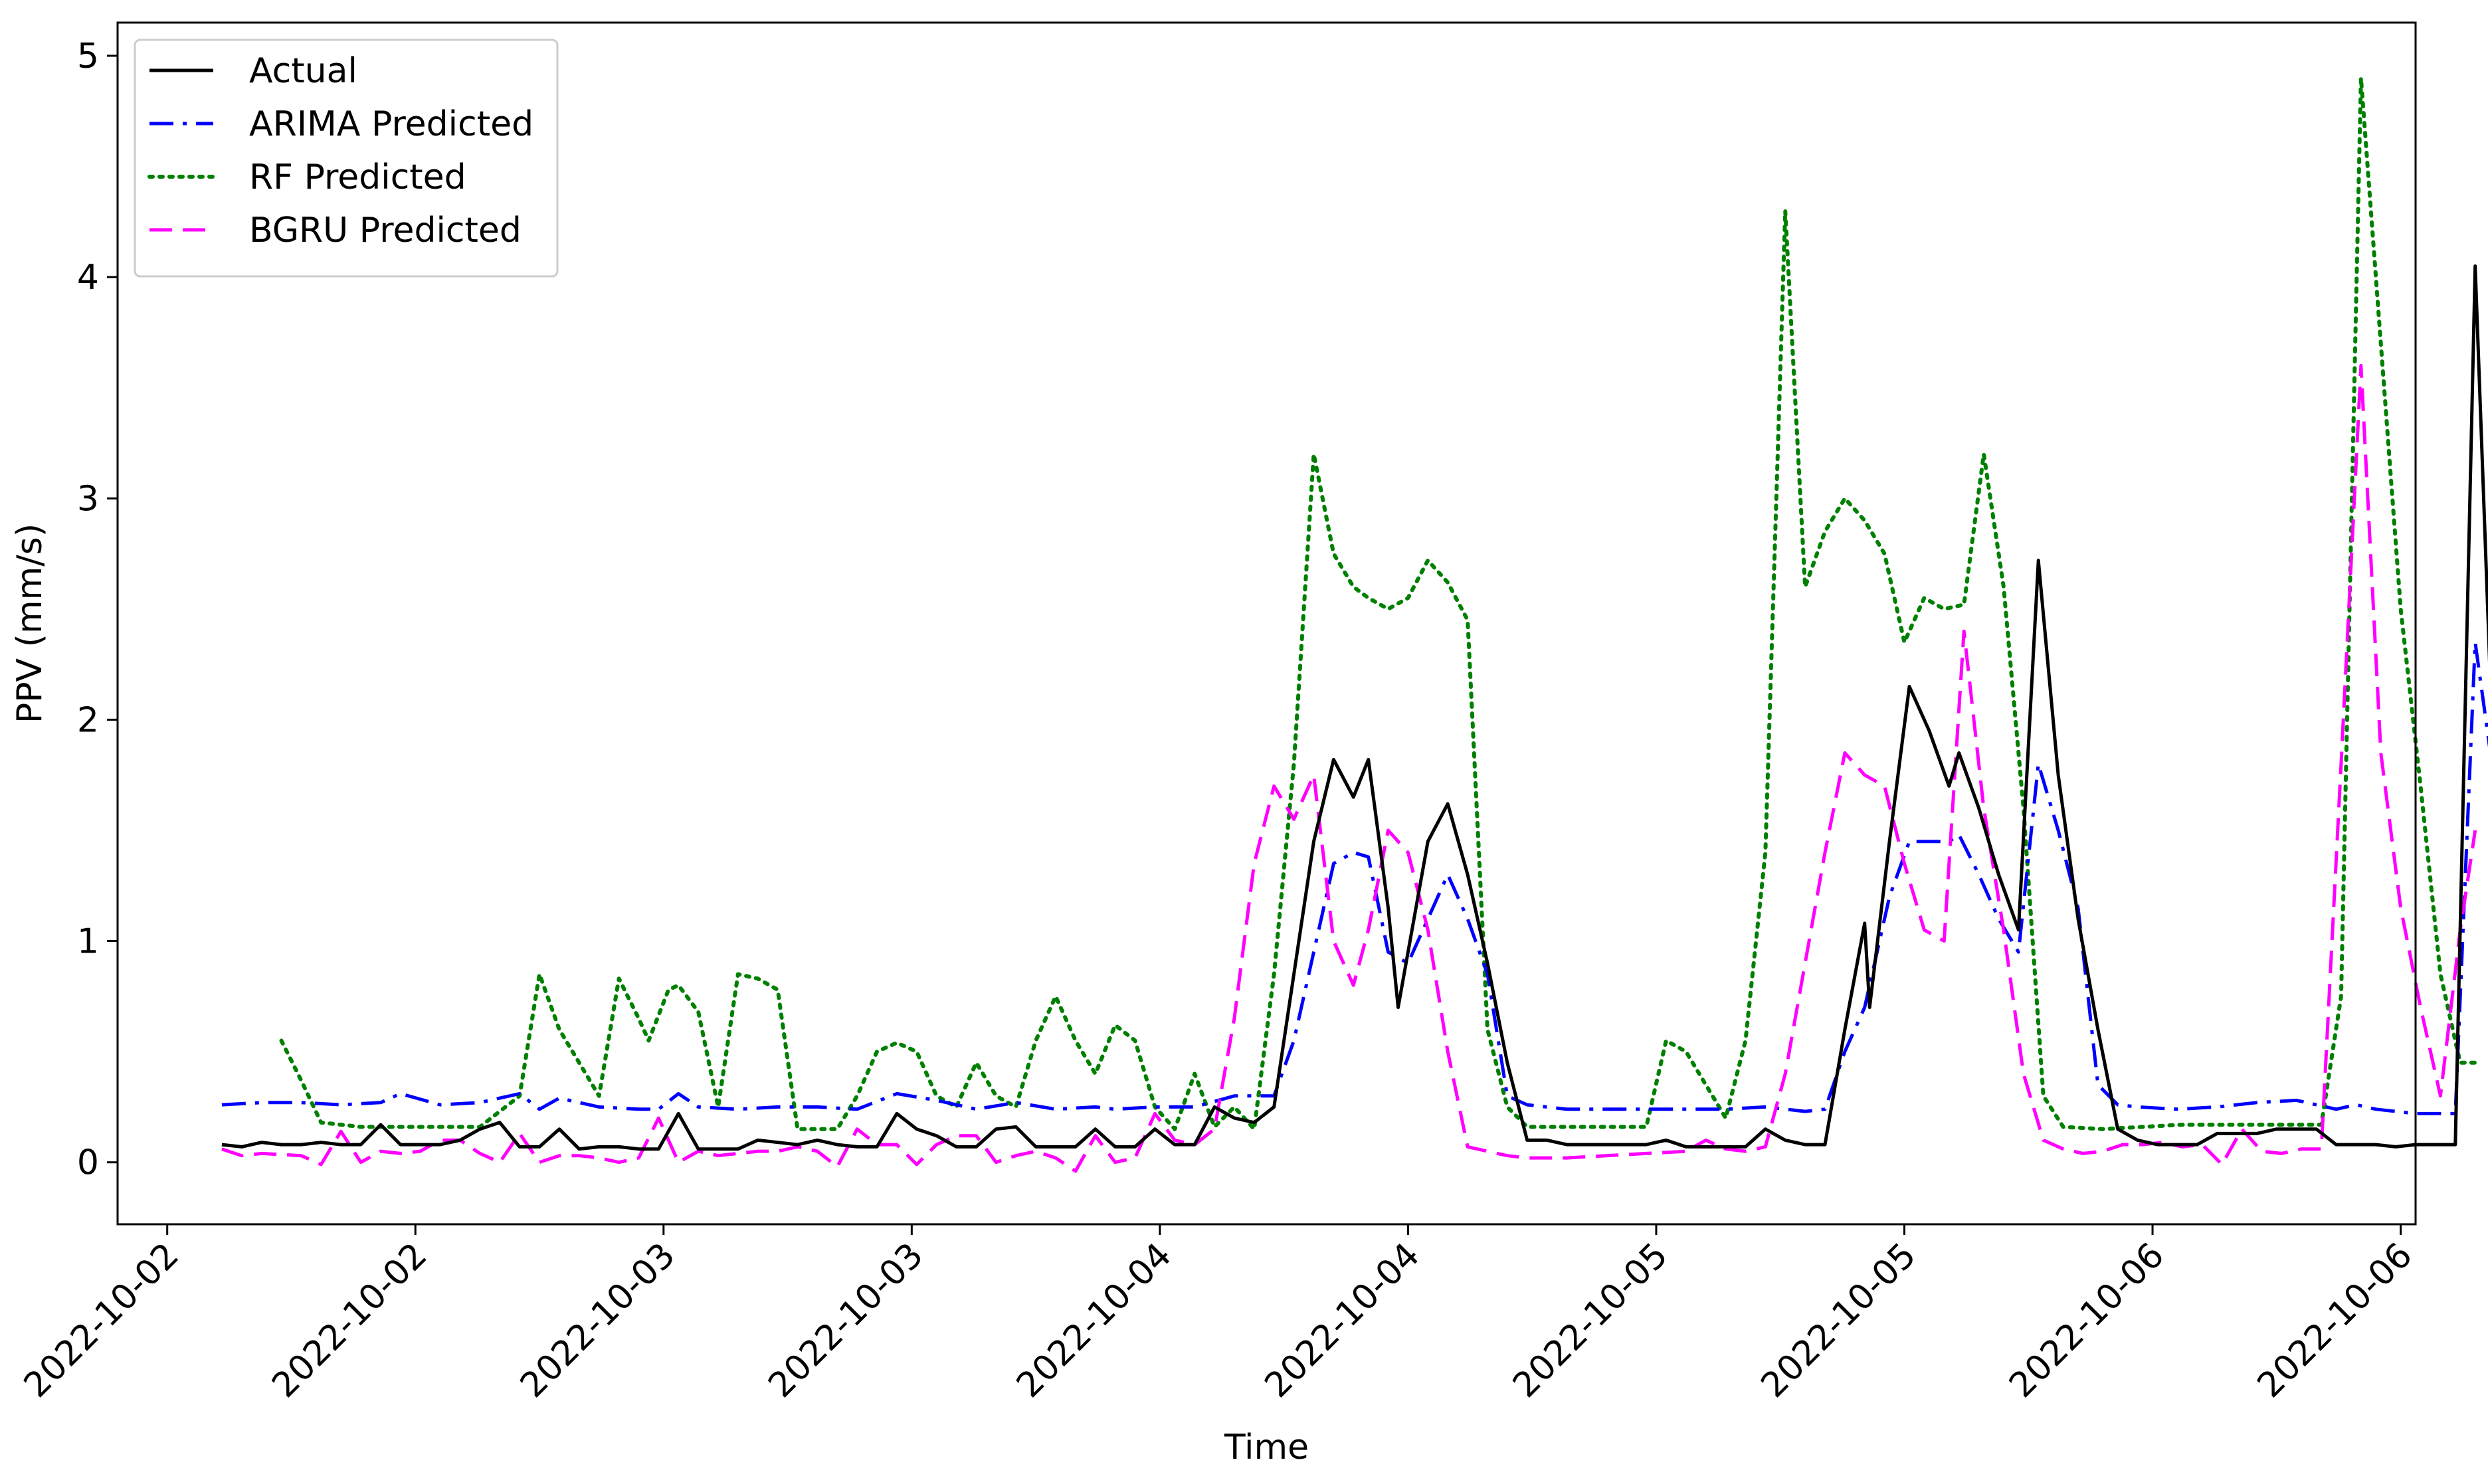 Image resolution: width=2488 pixels, height=1484 pixels. Describe the element at coordinates (385, 231) in the screenshot. I see `legend-label: BGRU Predicted` at that location.